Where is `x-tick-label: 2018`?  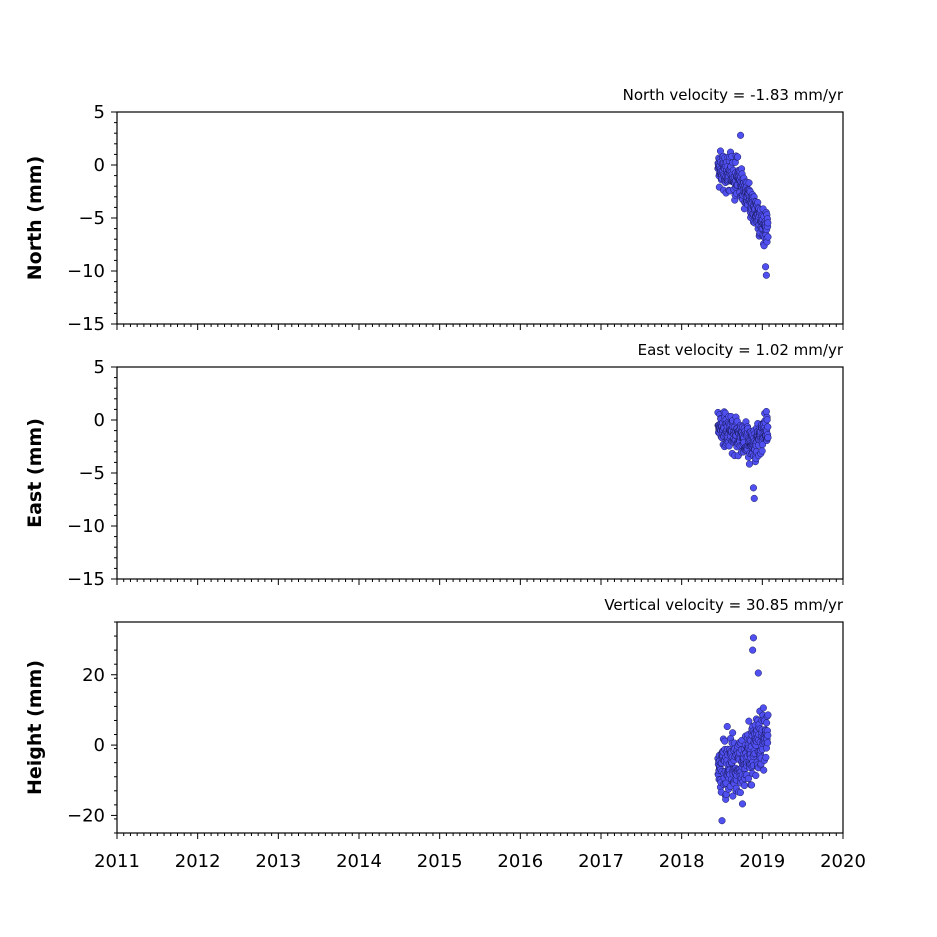
x-tick-label: 2018 is located at coordinates (682, 861).